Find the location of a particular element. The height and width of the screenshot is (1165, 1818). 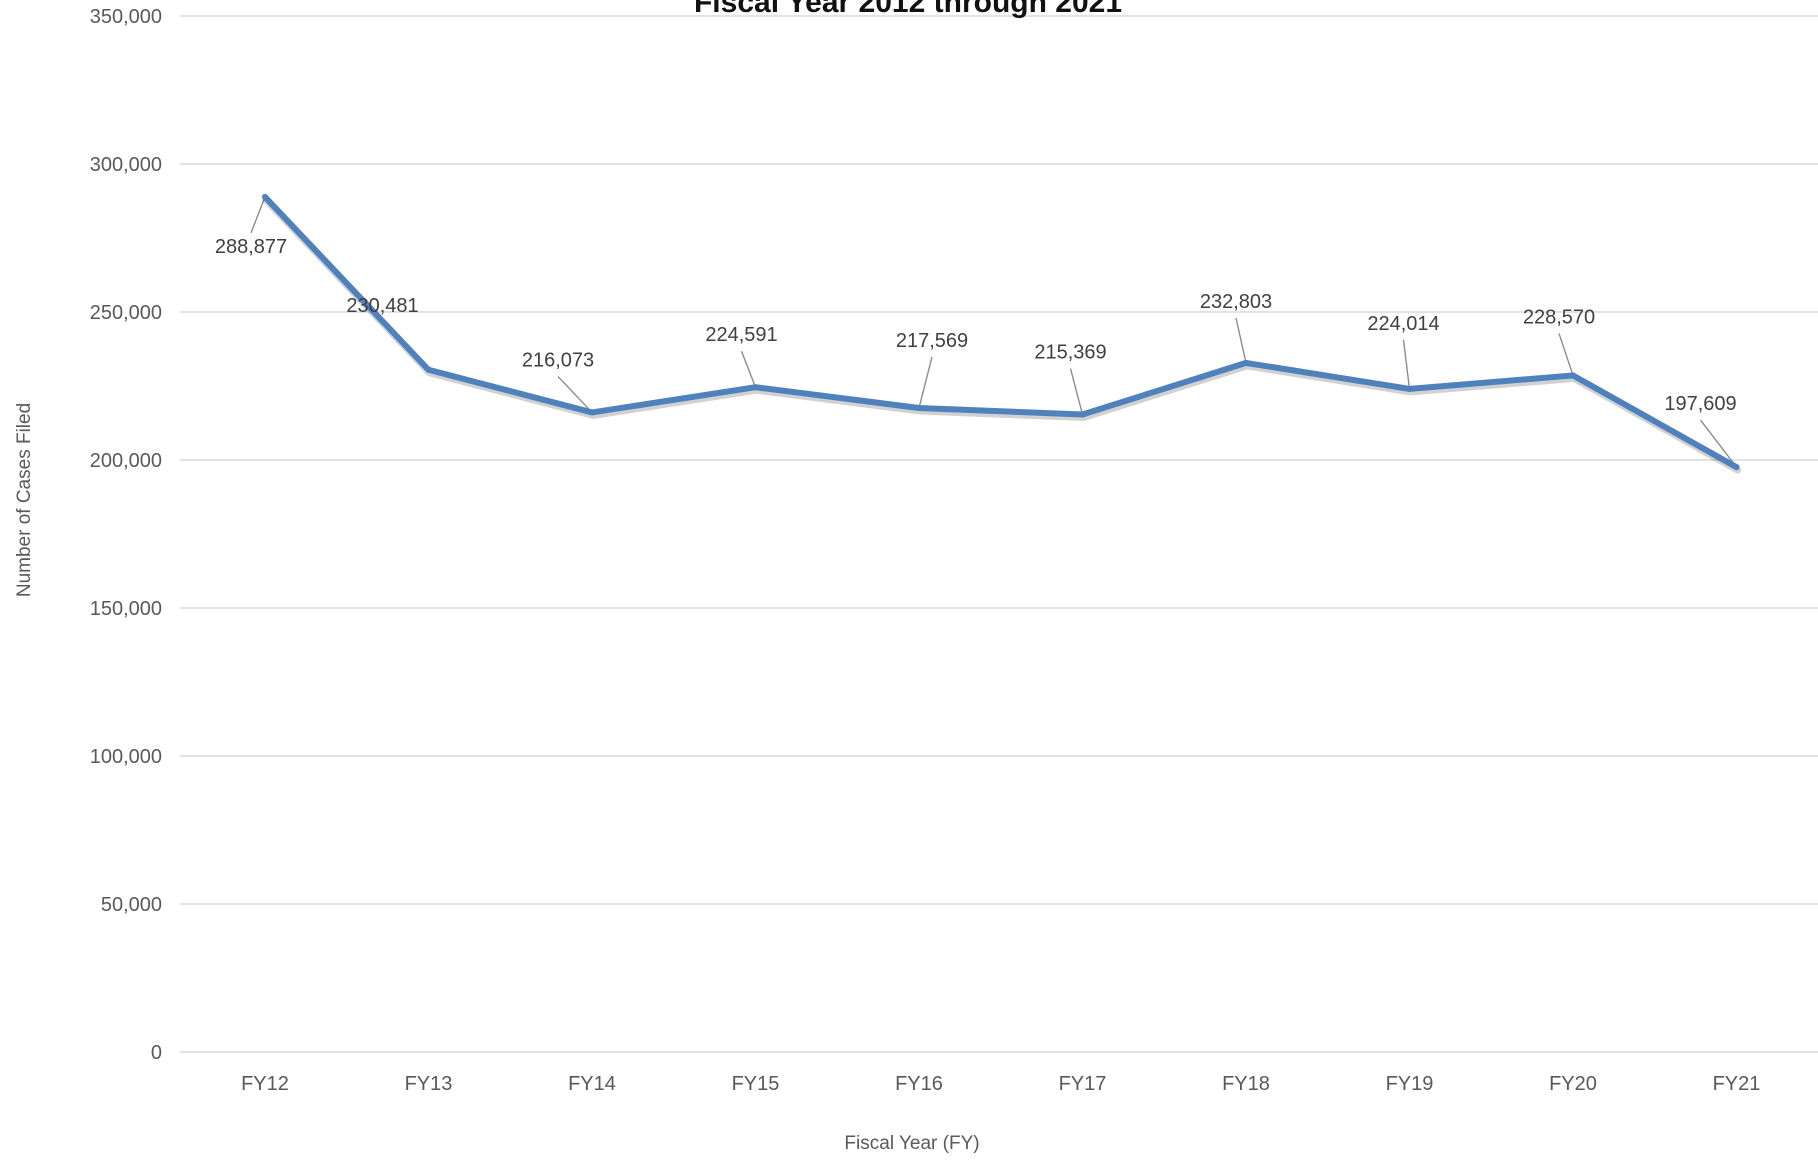

data-label: 224,591 is located at coordinates (741, 335).